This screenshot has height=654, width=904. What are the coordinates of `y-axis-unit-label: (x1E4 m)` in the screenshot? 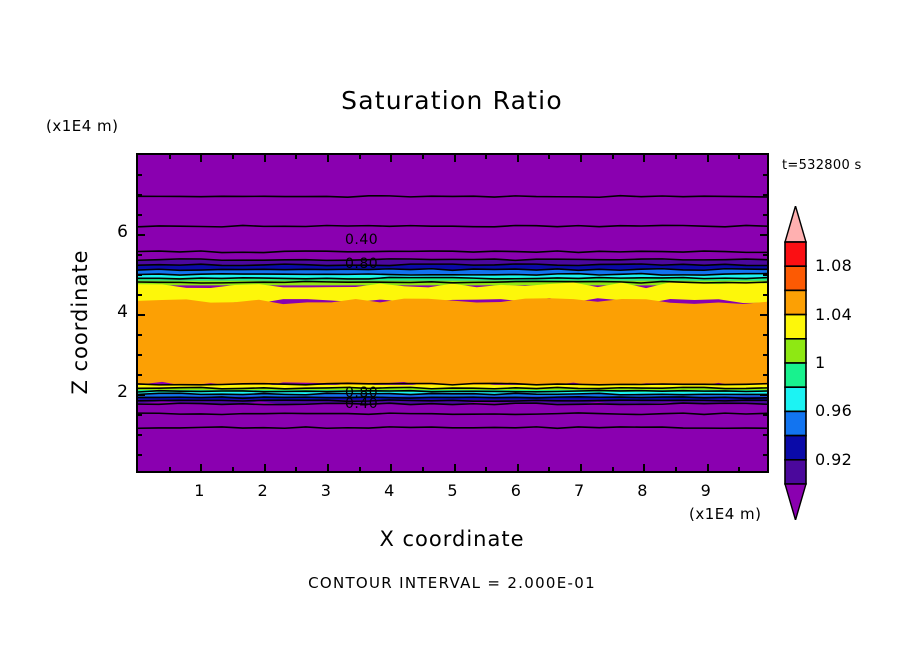 It's located at (82, 126).